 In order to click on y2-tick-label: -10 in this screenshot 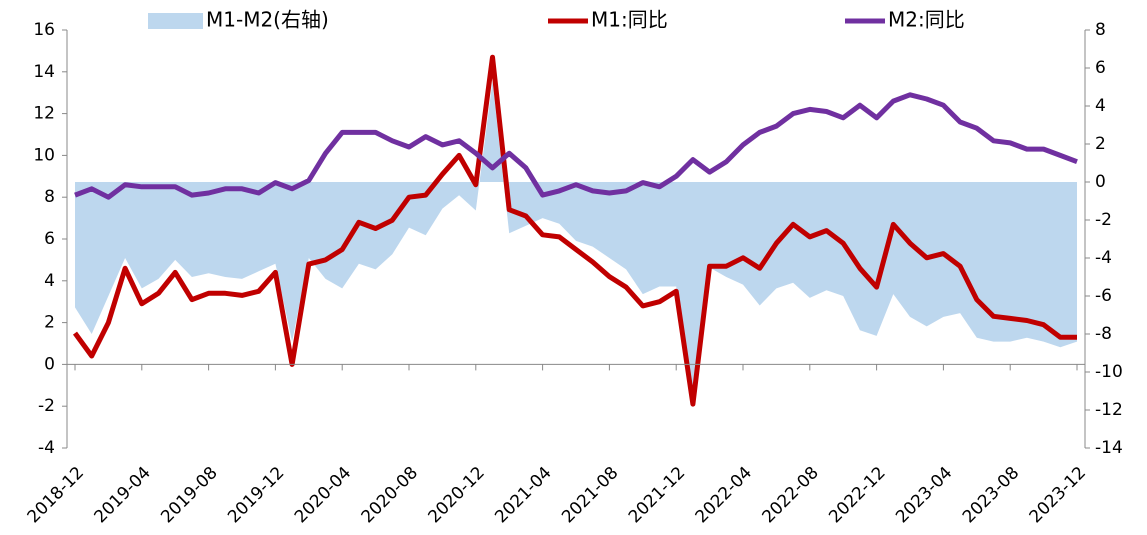, I will do `click(1109, 372)`.